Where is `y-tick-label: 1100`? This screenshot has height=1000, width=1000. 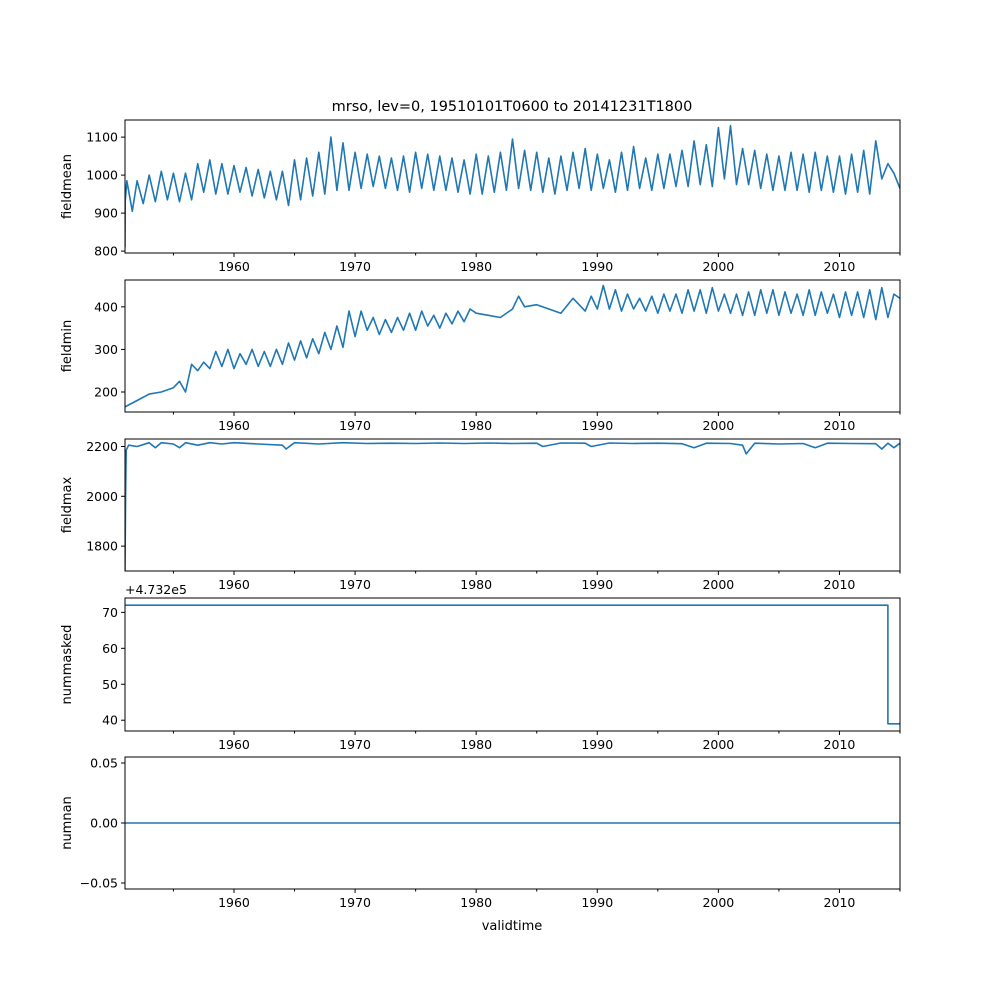 y-tick-label: 1100 is located at coordinates (102, 137).